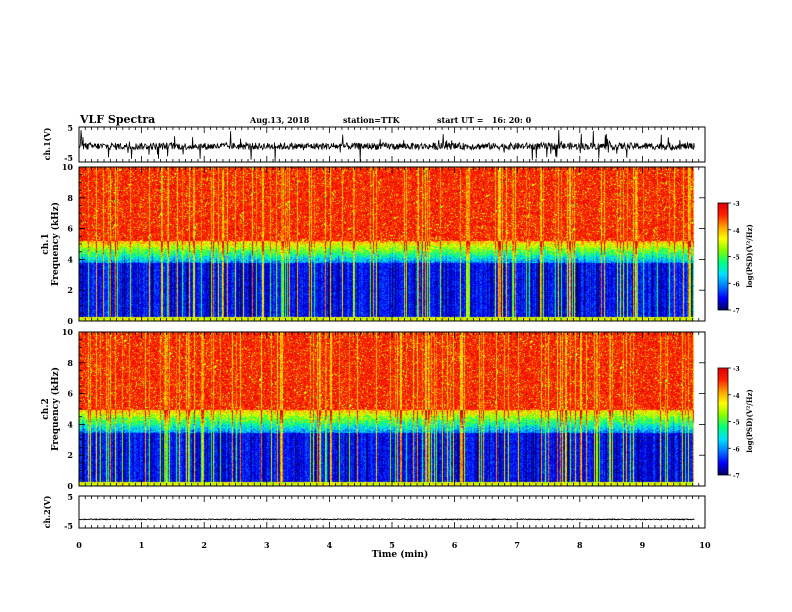 The image size is (792, 612). What do you see at coordinates (70, 198) in the screenshot?
I see `ch1-spectrogram-ytick-label: 8` at bounding box center [70, 198].